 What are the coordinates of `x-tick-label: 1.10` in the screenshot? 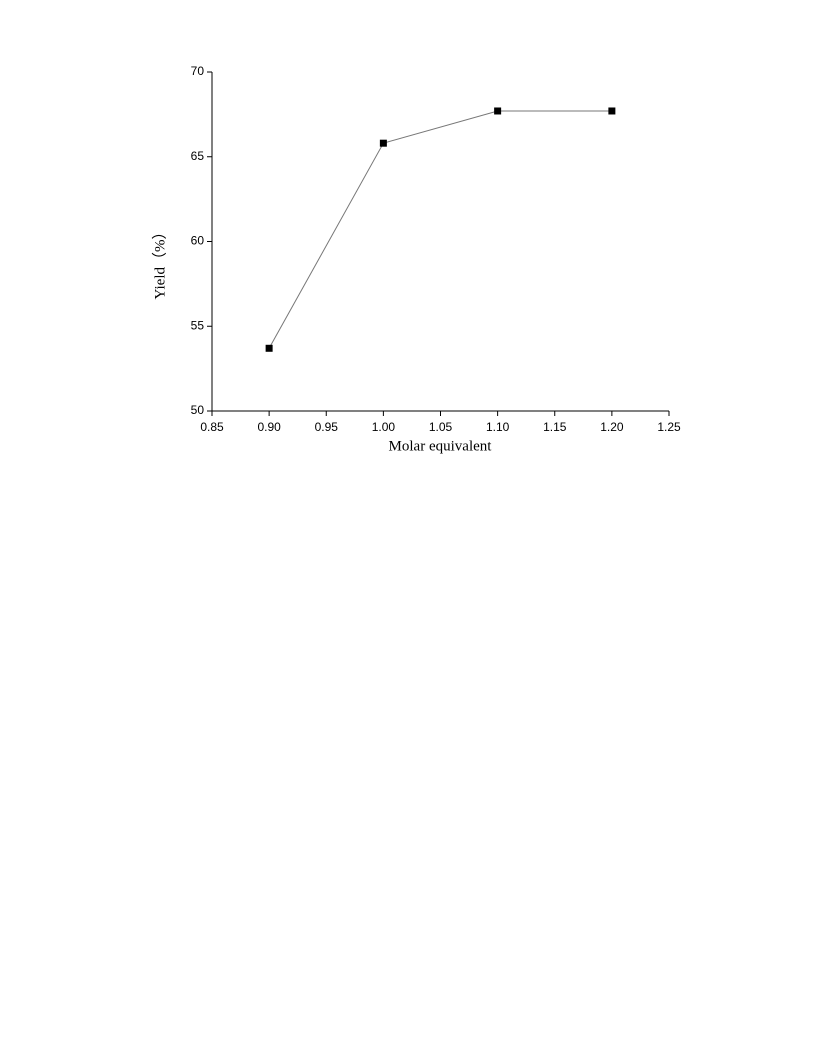 It's located at (498, 427).